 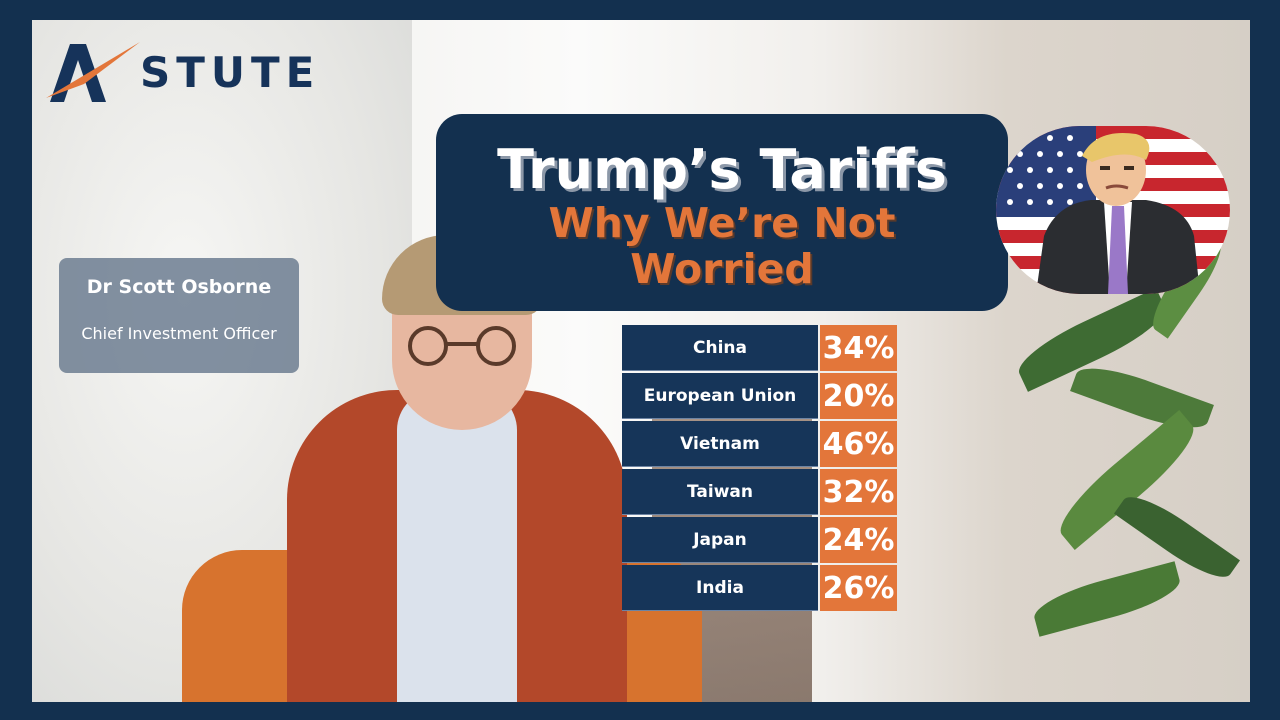 I want to click on speaker-role: Chief Investment Officer, so click(x=179, y=333).